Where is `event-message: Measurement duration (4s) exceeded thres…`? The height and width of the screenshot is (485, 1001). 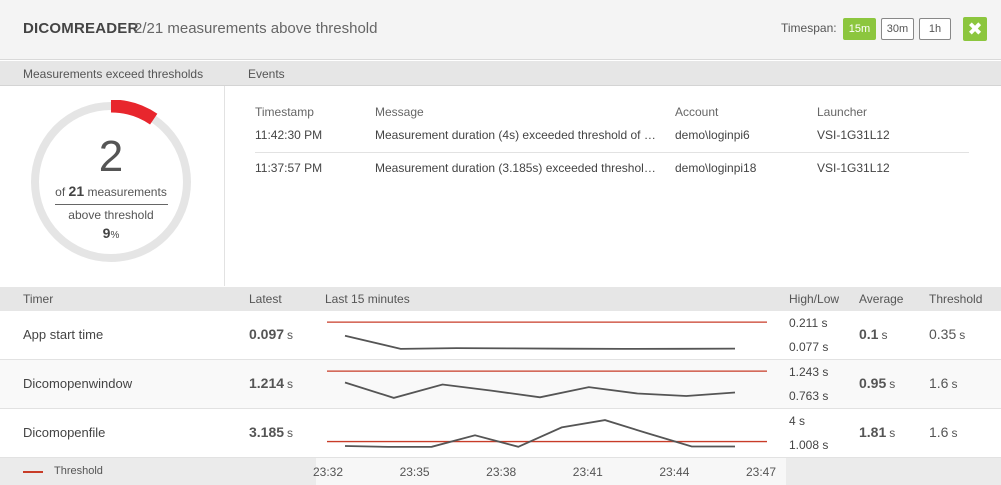
event-message: Measurement duration (4s) exceeded thres… is located at coordinates (516, 135).